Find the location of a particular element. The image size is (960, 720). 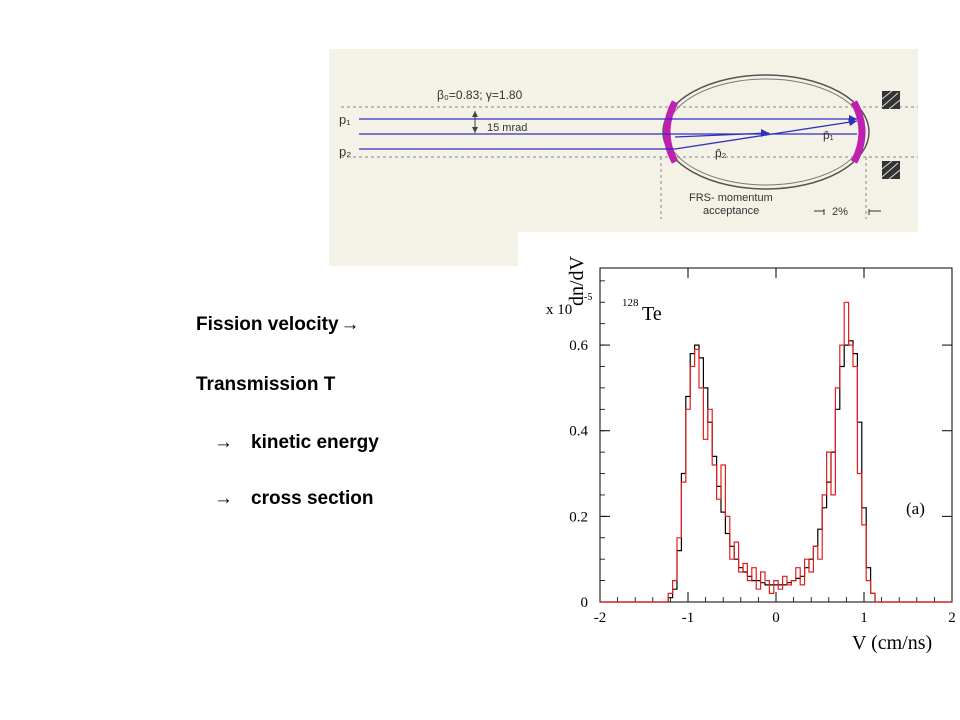

bullet-fission-velocity: Fission velocity → is located at coordinates (278, 325).